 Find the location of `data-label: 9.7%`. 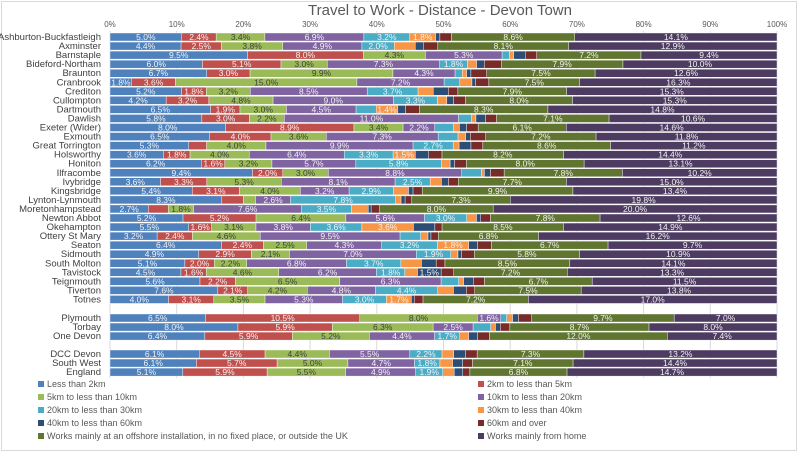

data-label: 9.7% is located at coordinates (693, 245).